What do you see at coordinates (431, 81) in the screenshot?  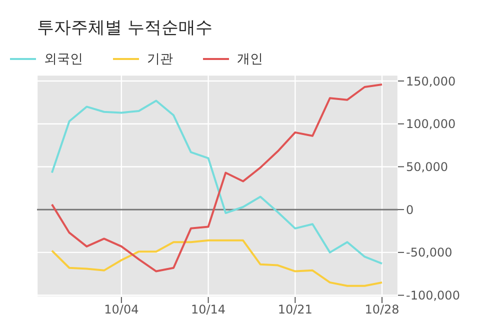 I see `y-tick-label: 150,000` at bounding box center [431, 81].